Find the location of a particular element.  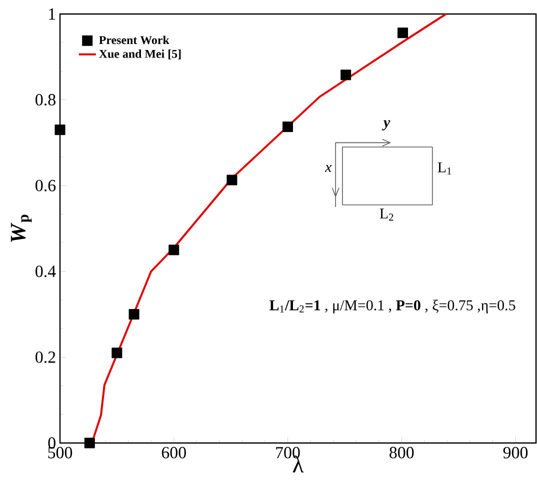

x-tick-label: 500 is located at coordinates (60, 452).